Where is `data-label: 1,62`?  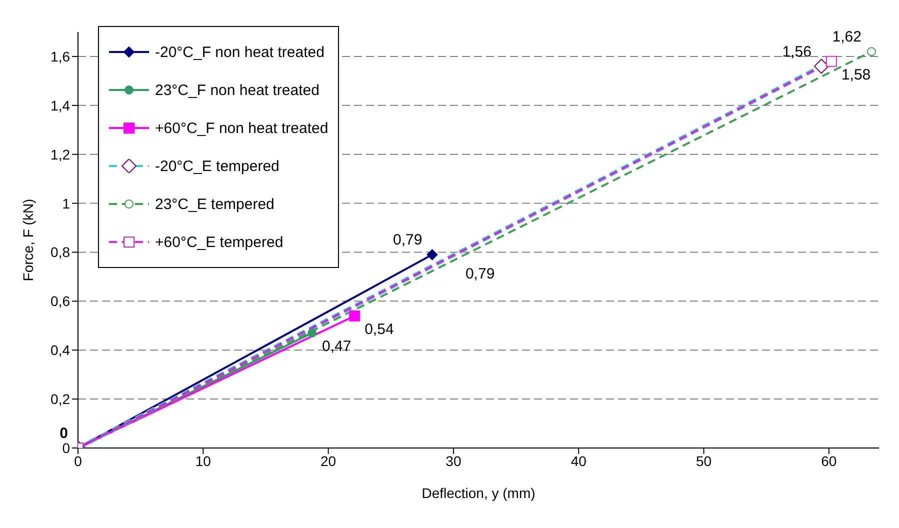 data-label: 1,62 is located at coordinates (847, 37).